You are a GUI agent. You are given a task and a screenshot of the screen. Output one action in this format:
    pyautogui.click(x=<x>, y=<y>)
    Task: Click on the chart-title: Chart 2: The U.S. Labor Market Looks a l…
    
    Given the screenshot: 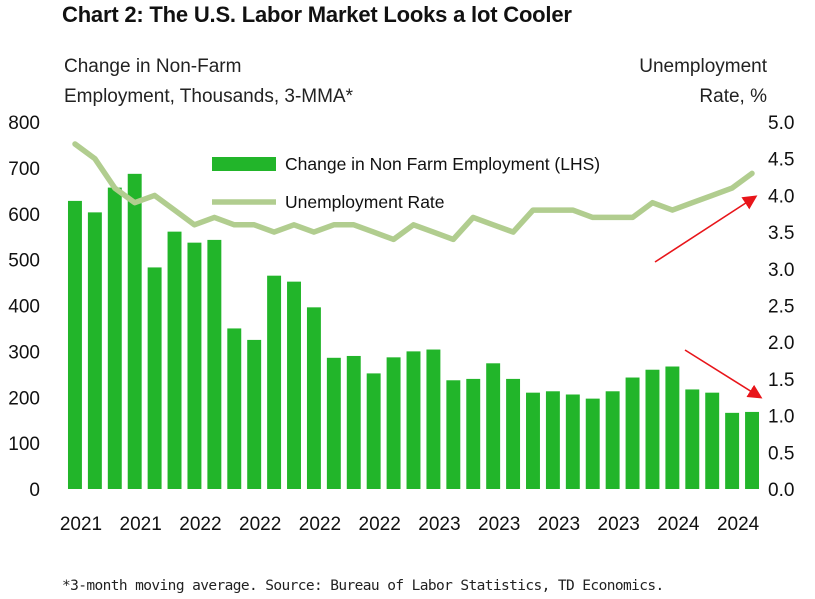 What is the action you would take?
    pyautogui.click(x=317, y=14)
    